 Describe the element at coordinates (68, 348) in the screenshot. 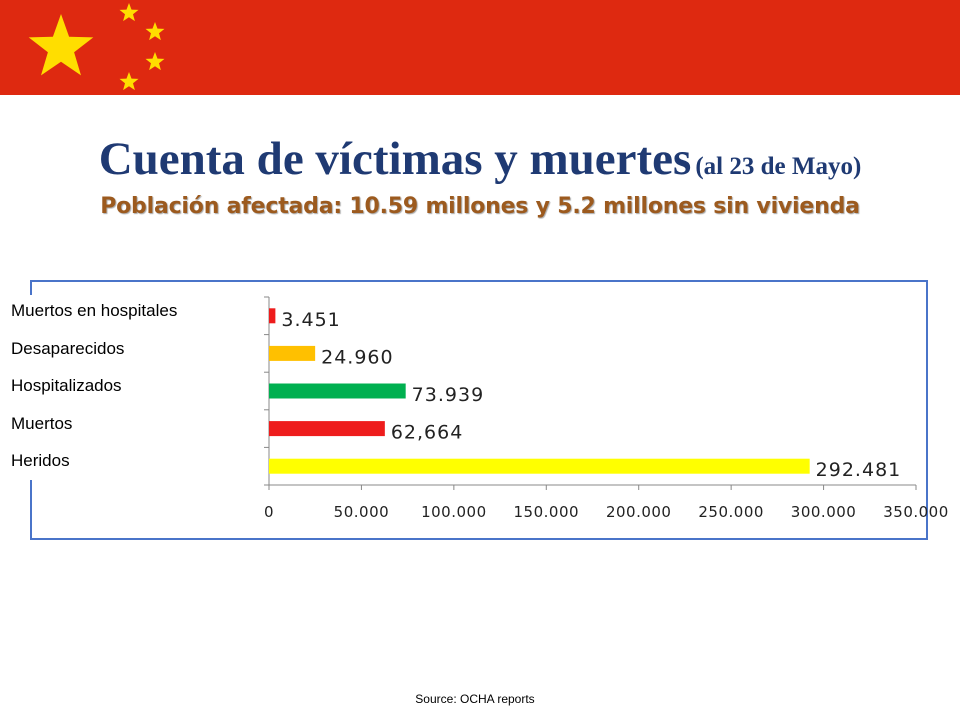

I see `category-label-desaparecidos: Desaparecidos` at that location.